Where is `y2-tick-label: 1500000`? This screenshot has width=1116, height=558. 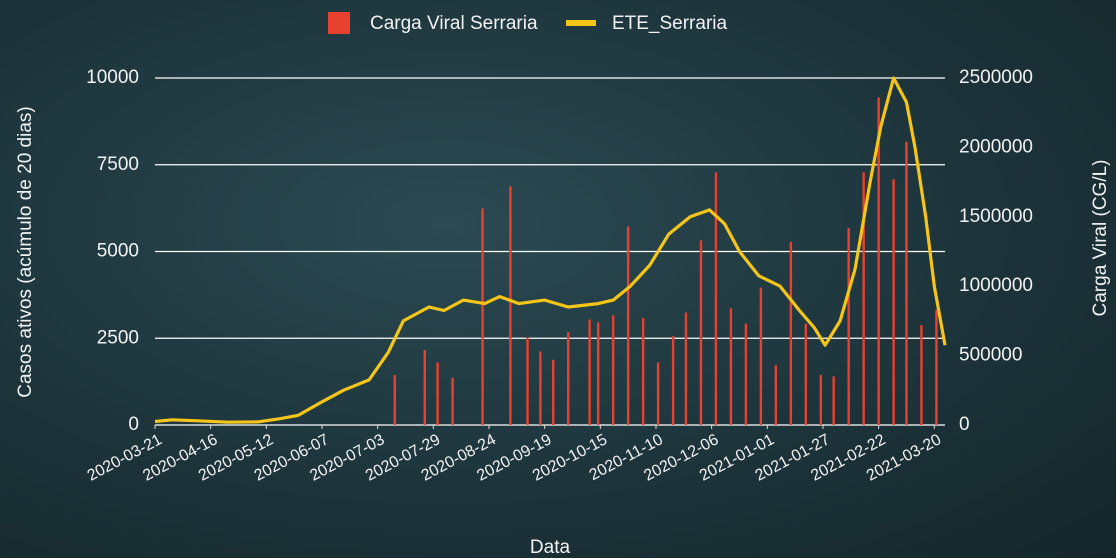 y2-tick-label: 1500000 is located at coordinates (996, 216).